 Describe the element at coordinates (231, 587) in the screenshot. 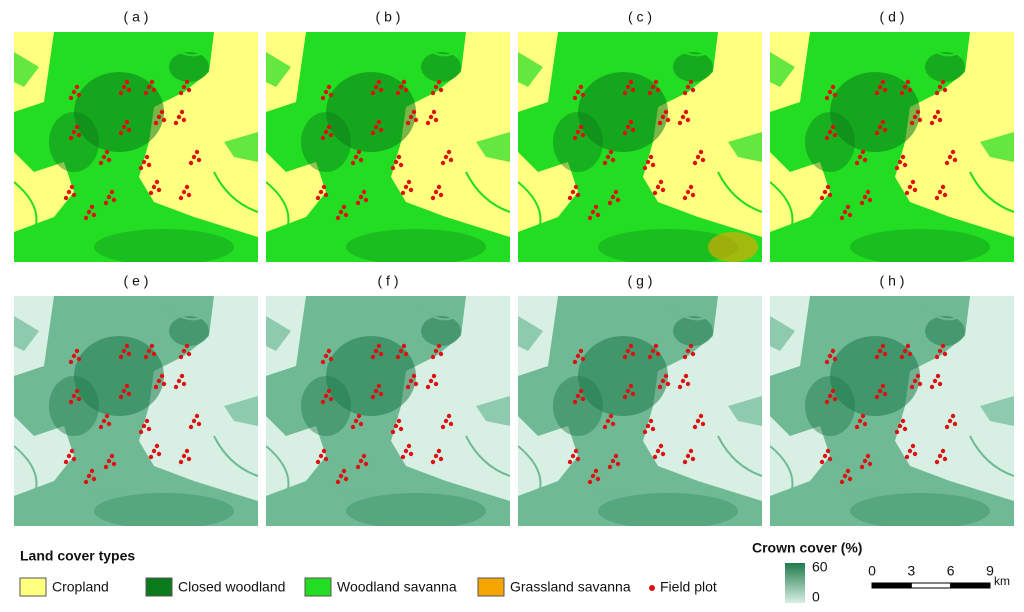

I see `legend-label: Closed woodland` at that location.